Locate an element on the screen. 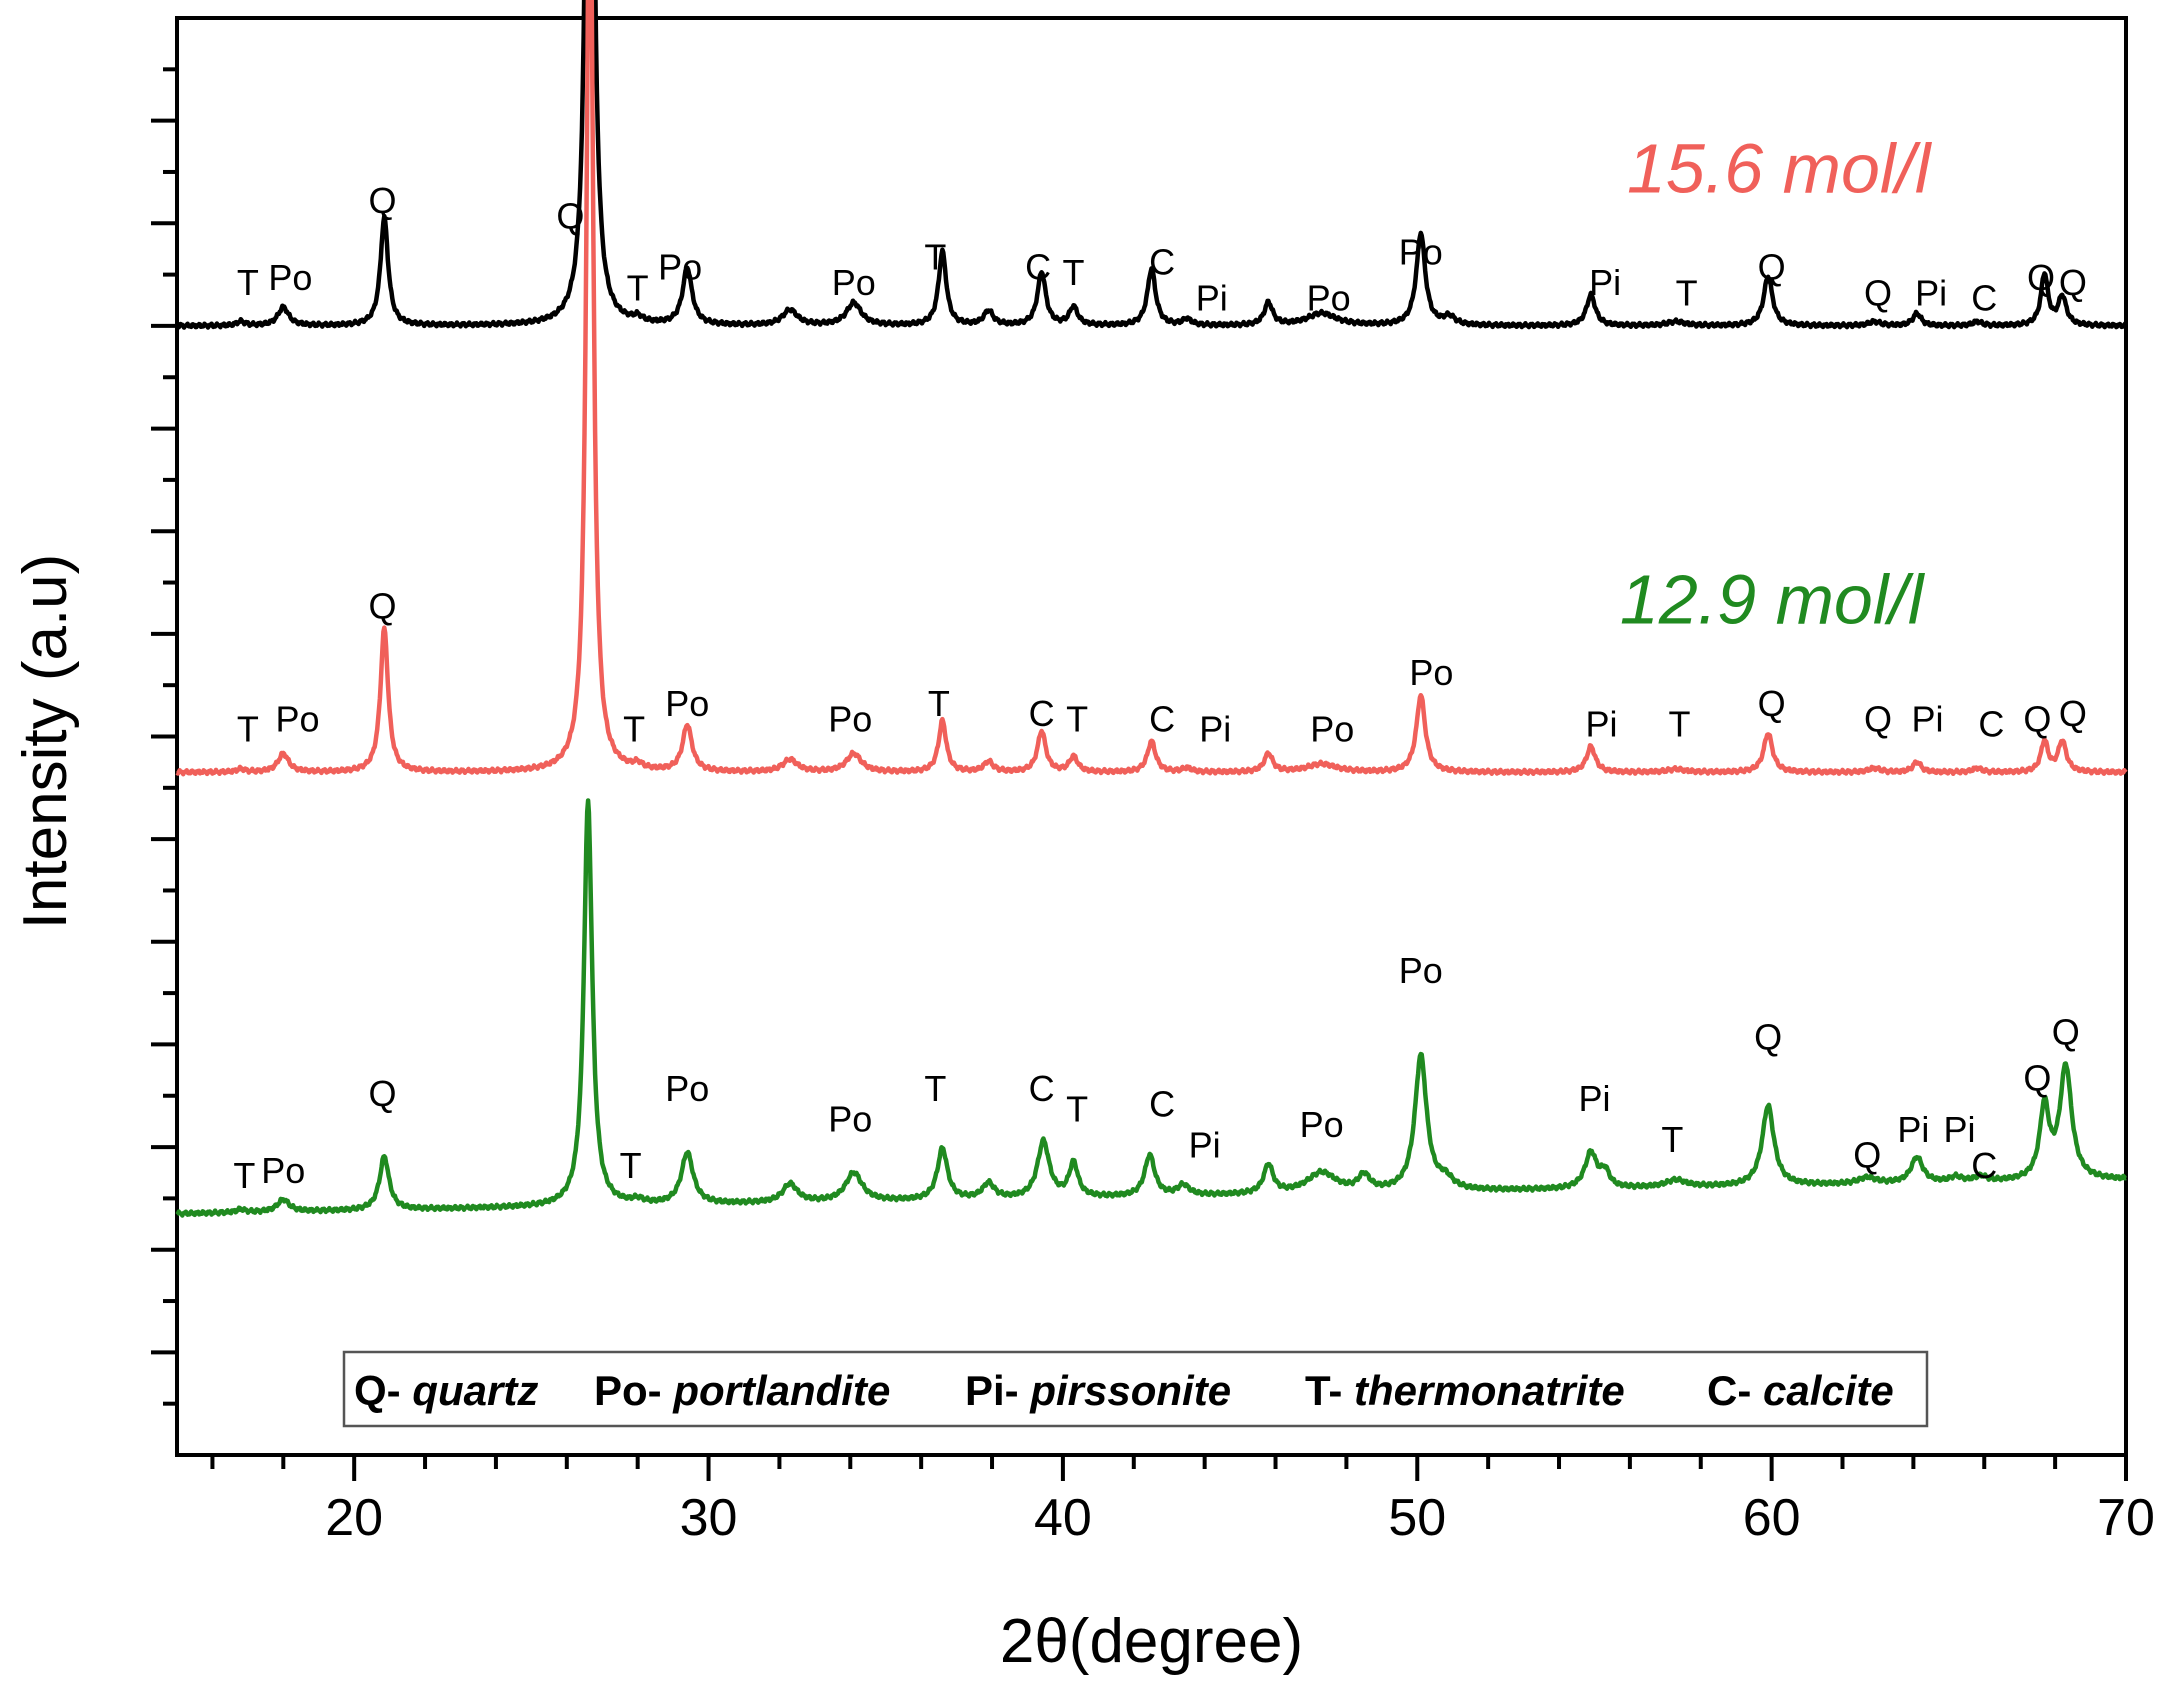  x-tick-label: 50 is located at coordinates (1417, 1518).